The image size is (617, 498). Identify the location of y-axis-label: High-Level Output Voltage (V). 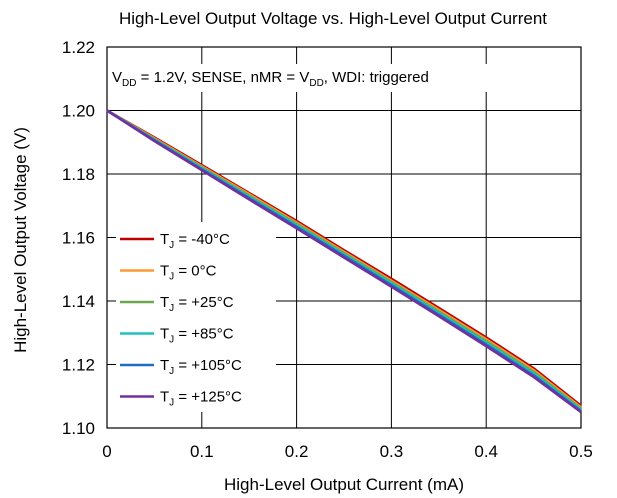
(20, 240).